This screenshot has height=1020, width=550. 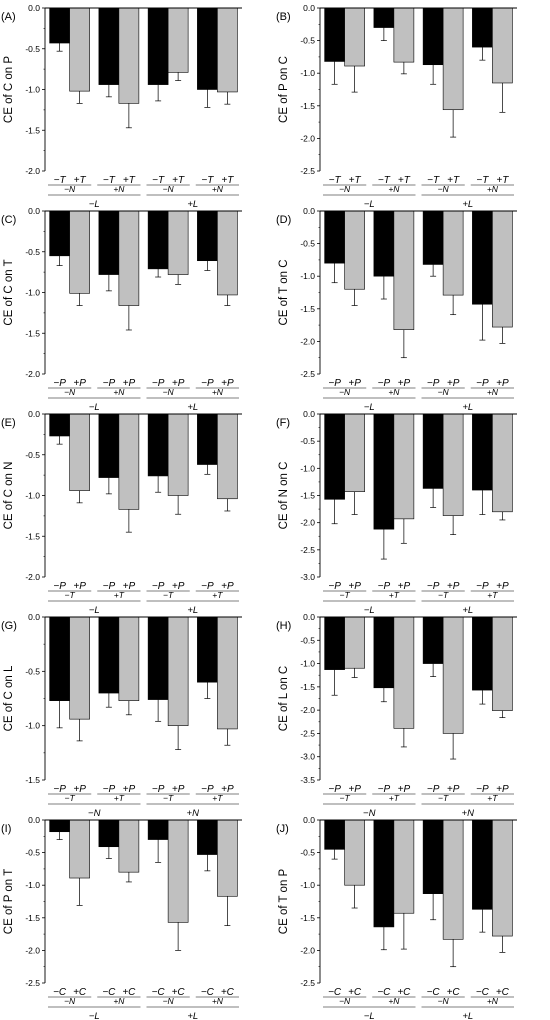 I want to click on y-axis-title: CE of C on P, so click(x=9, y=89).